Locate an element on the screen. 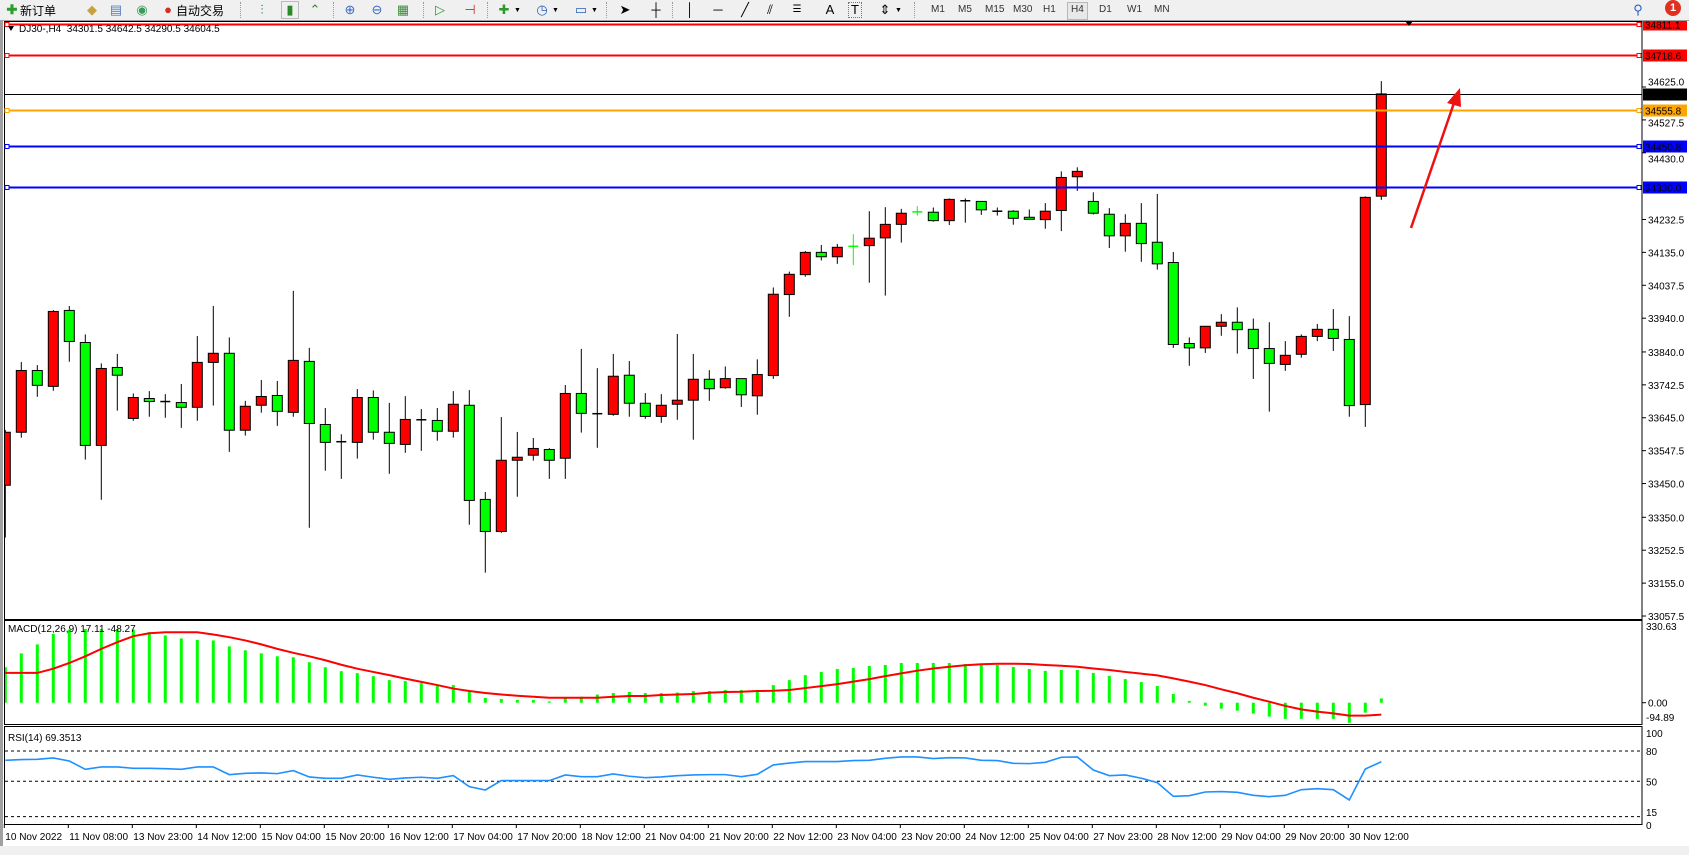 The width and height of the screenshot is (1689, 855). timeframe-h1: H1 is located at coordinates (1049, 9).